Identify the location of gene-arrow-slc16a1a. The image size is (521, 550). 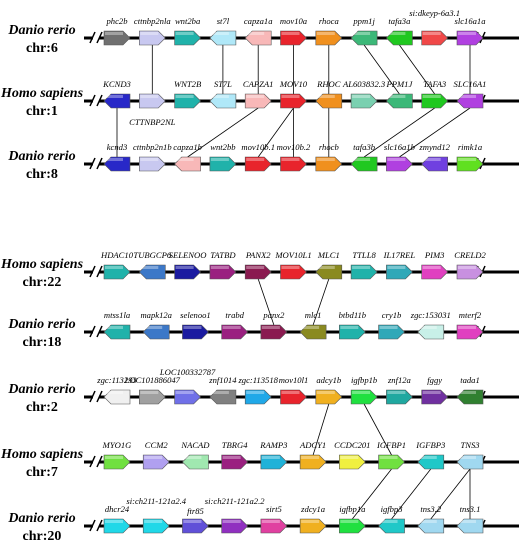
(470, 38).